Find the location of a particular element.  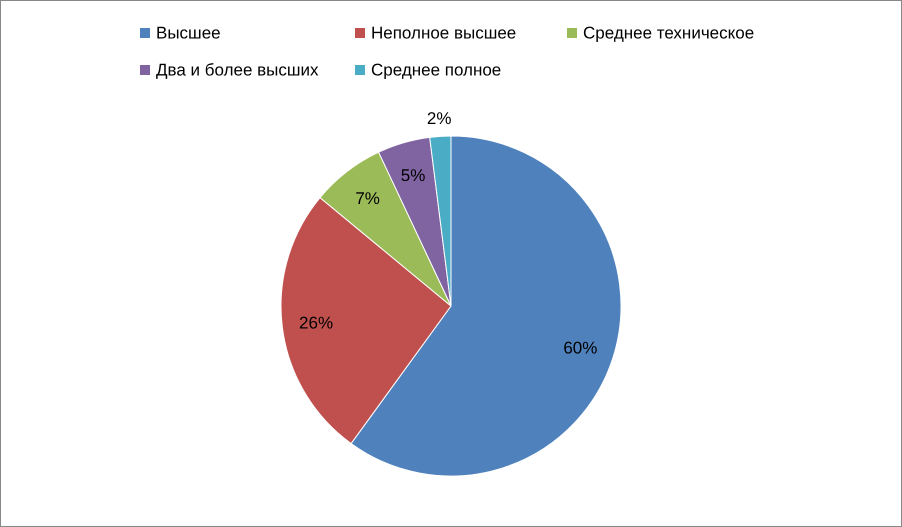

data-label: 26% is located at coordinates (316, 323).